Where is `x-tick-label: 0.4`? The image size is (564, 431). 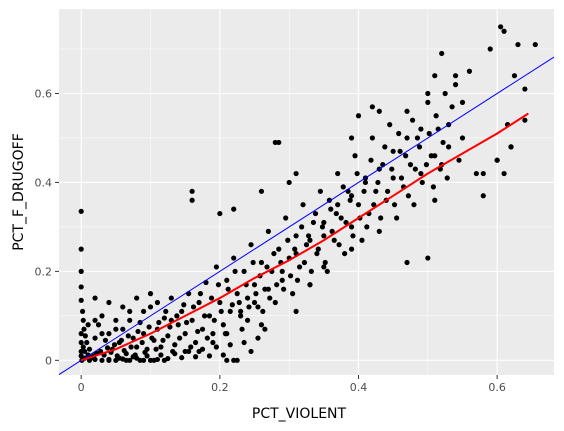 x-tick-label: 0.4 is located at coordinates (359, 387).